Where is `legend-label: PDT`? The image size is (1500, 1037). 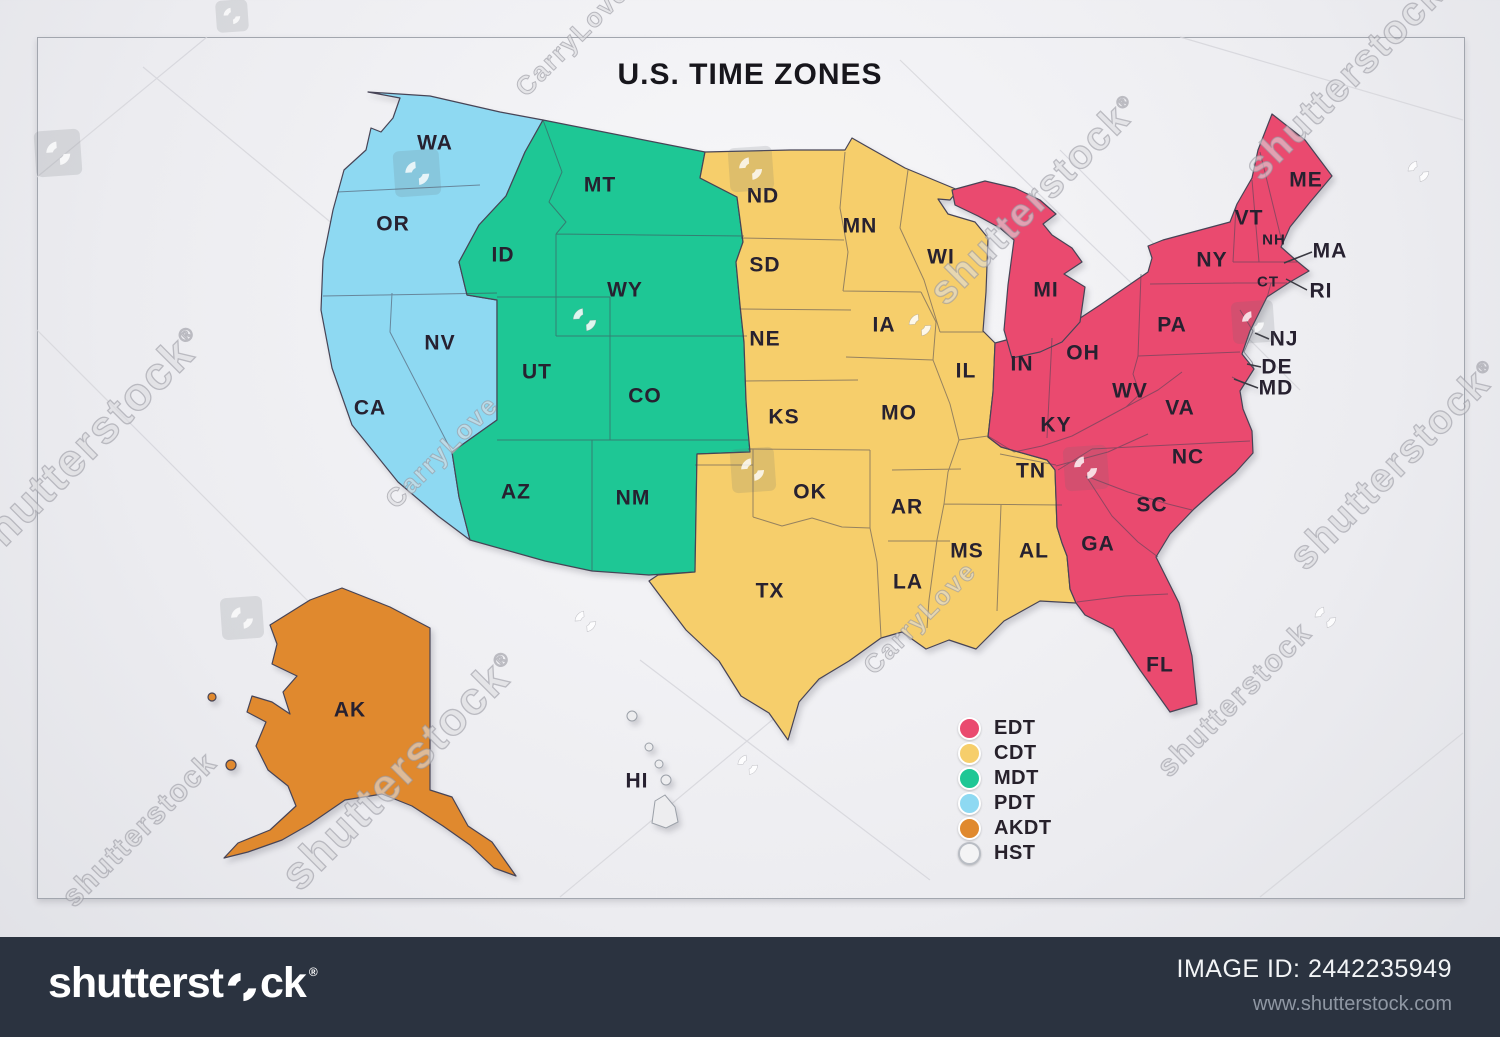
legend-label: PDT is located at coordinates (1015, 803).